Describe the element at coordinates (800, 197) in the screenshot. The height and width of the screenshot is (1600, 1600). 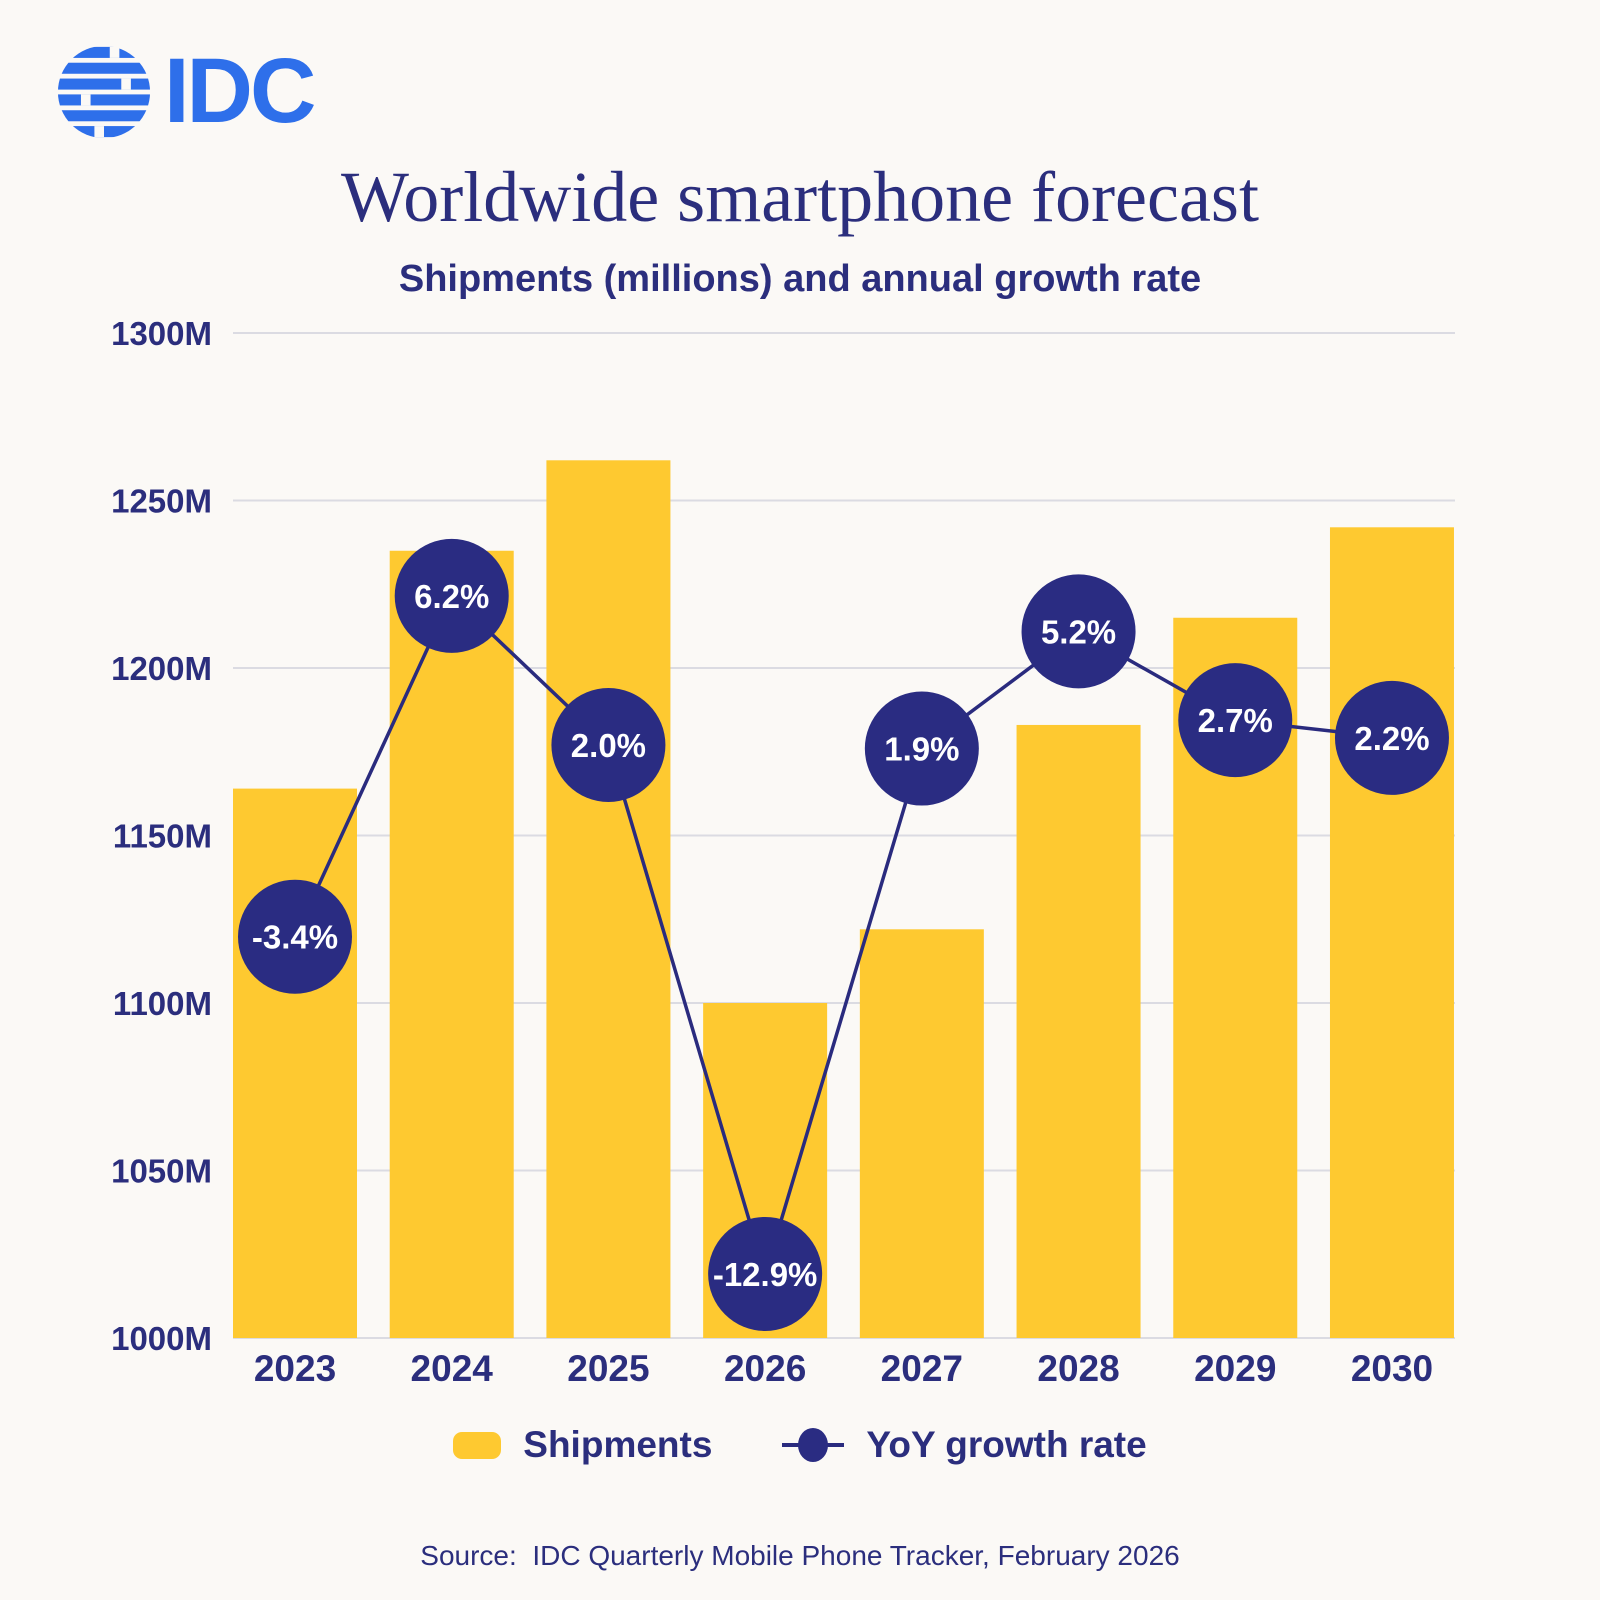
I see `chart-title: Worldwide smartphone forecast` at that location.